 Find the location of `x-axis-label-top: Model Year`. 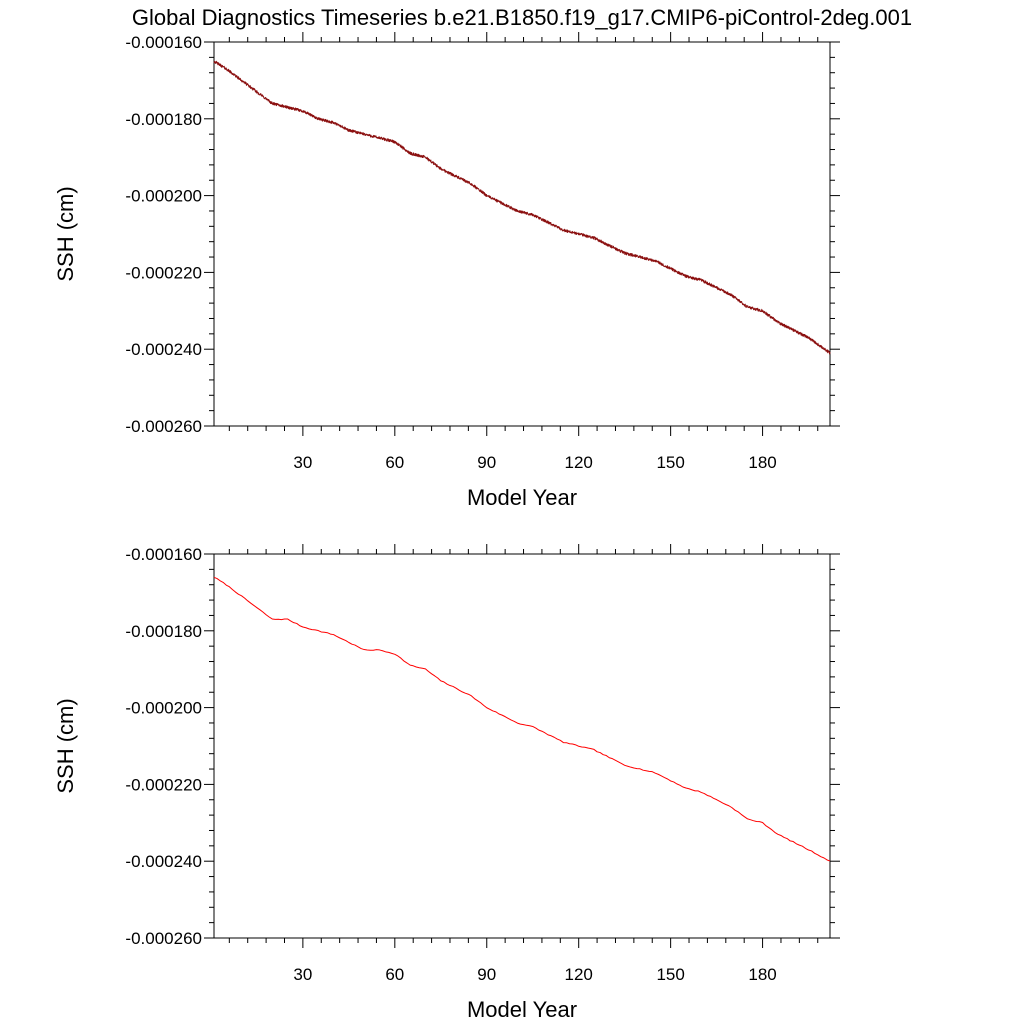

x-axis-label-top: Model Year is located at coordinates (522, 497).